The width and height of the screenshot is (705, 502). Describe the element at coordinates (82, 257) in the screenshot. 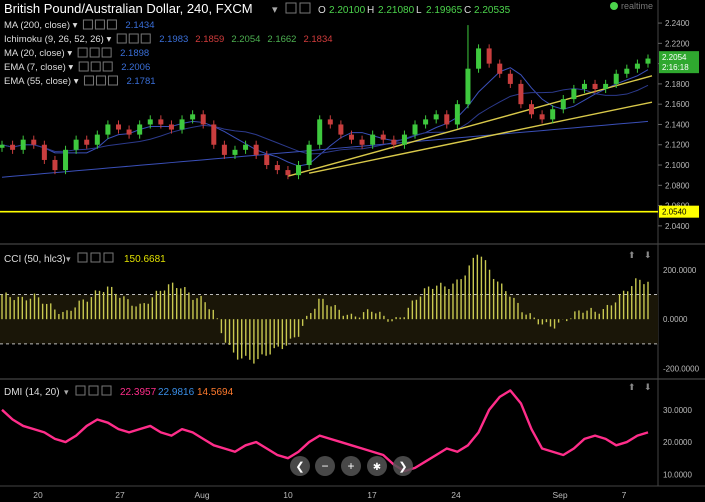

I see `cci-settings-icon` at that location.